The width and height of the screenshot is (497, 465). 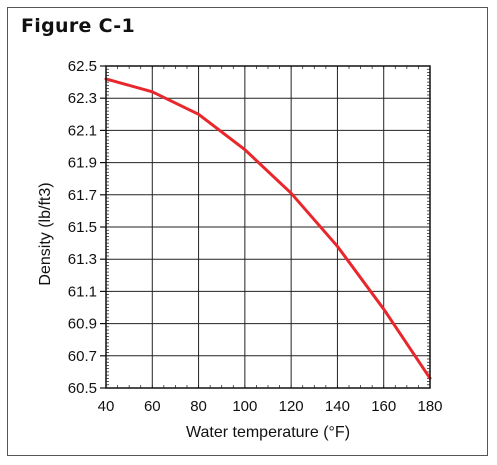 What do you see at coordinates (82, 227) in the screenshot?
I see `y-tick-label: 61.5` at bounding box center [82, 227].